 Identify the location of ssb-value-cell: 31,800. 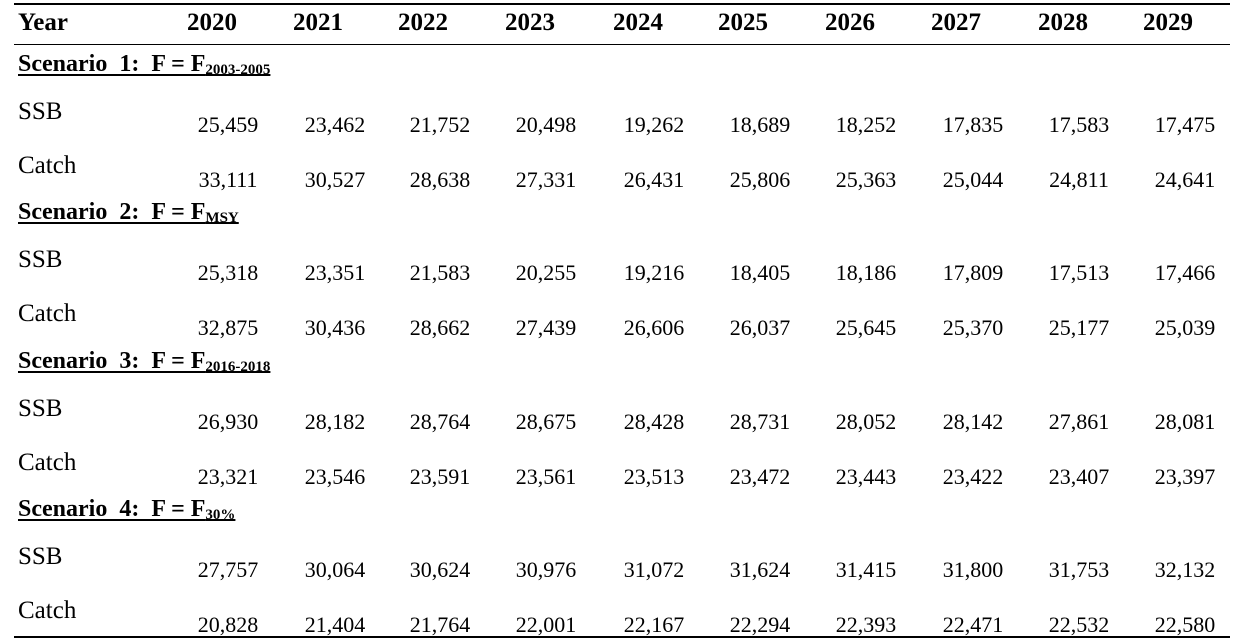
(973, 569).